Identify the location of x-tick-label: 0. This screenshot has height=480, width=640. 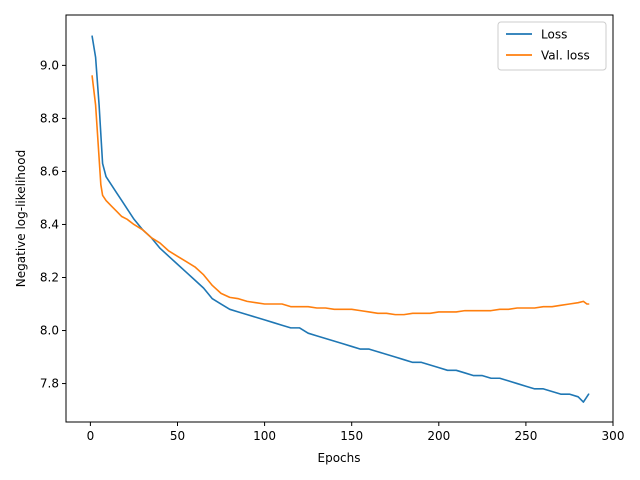
(91, 436).